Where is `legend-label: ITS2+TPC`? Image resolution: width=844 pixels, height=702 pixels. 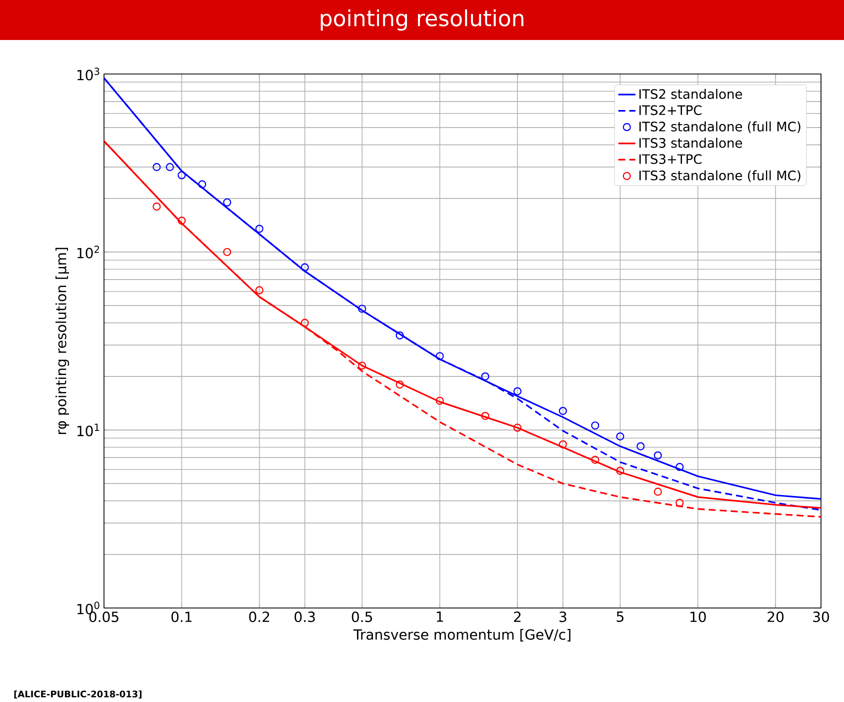
legend-label: ITS2+TPC is located at coordinates (670, 110).